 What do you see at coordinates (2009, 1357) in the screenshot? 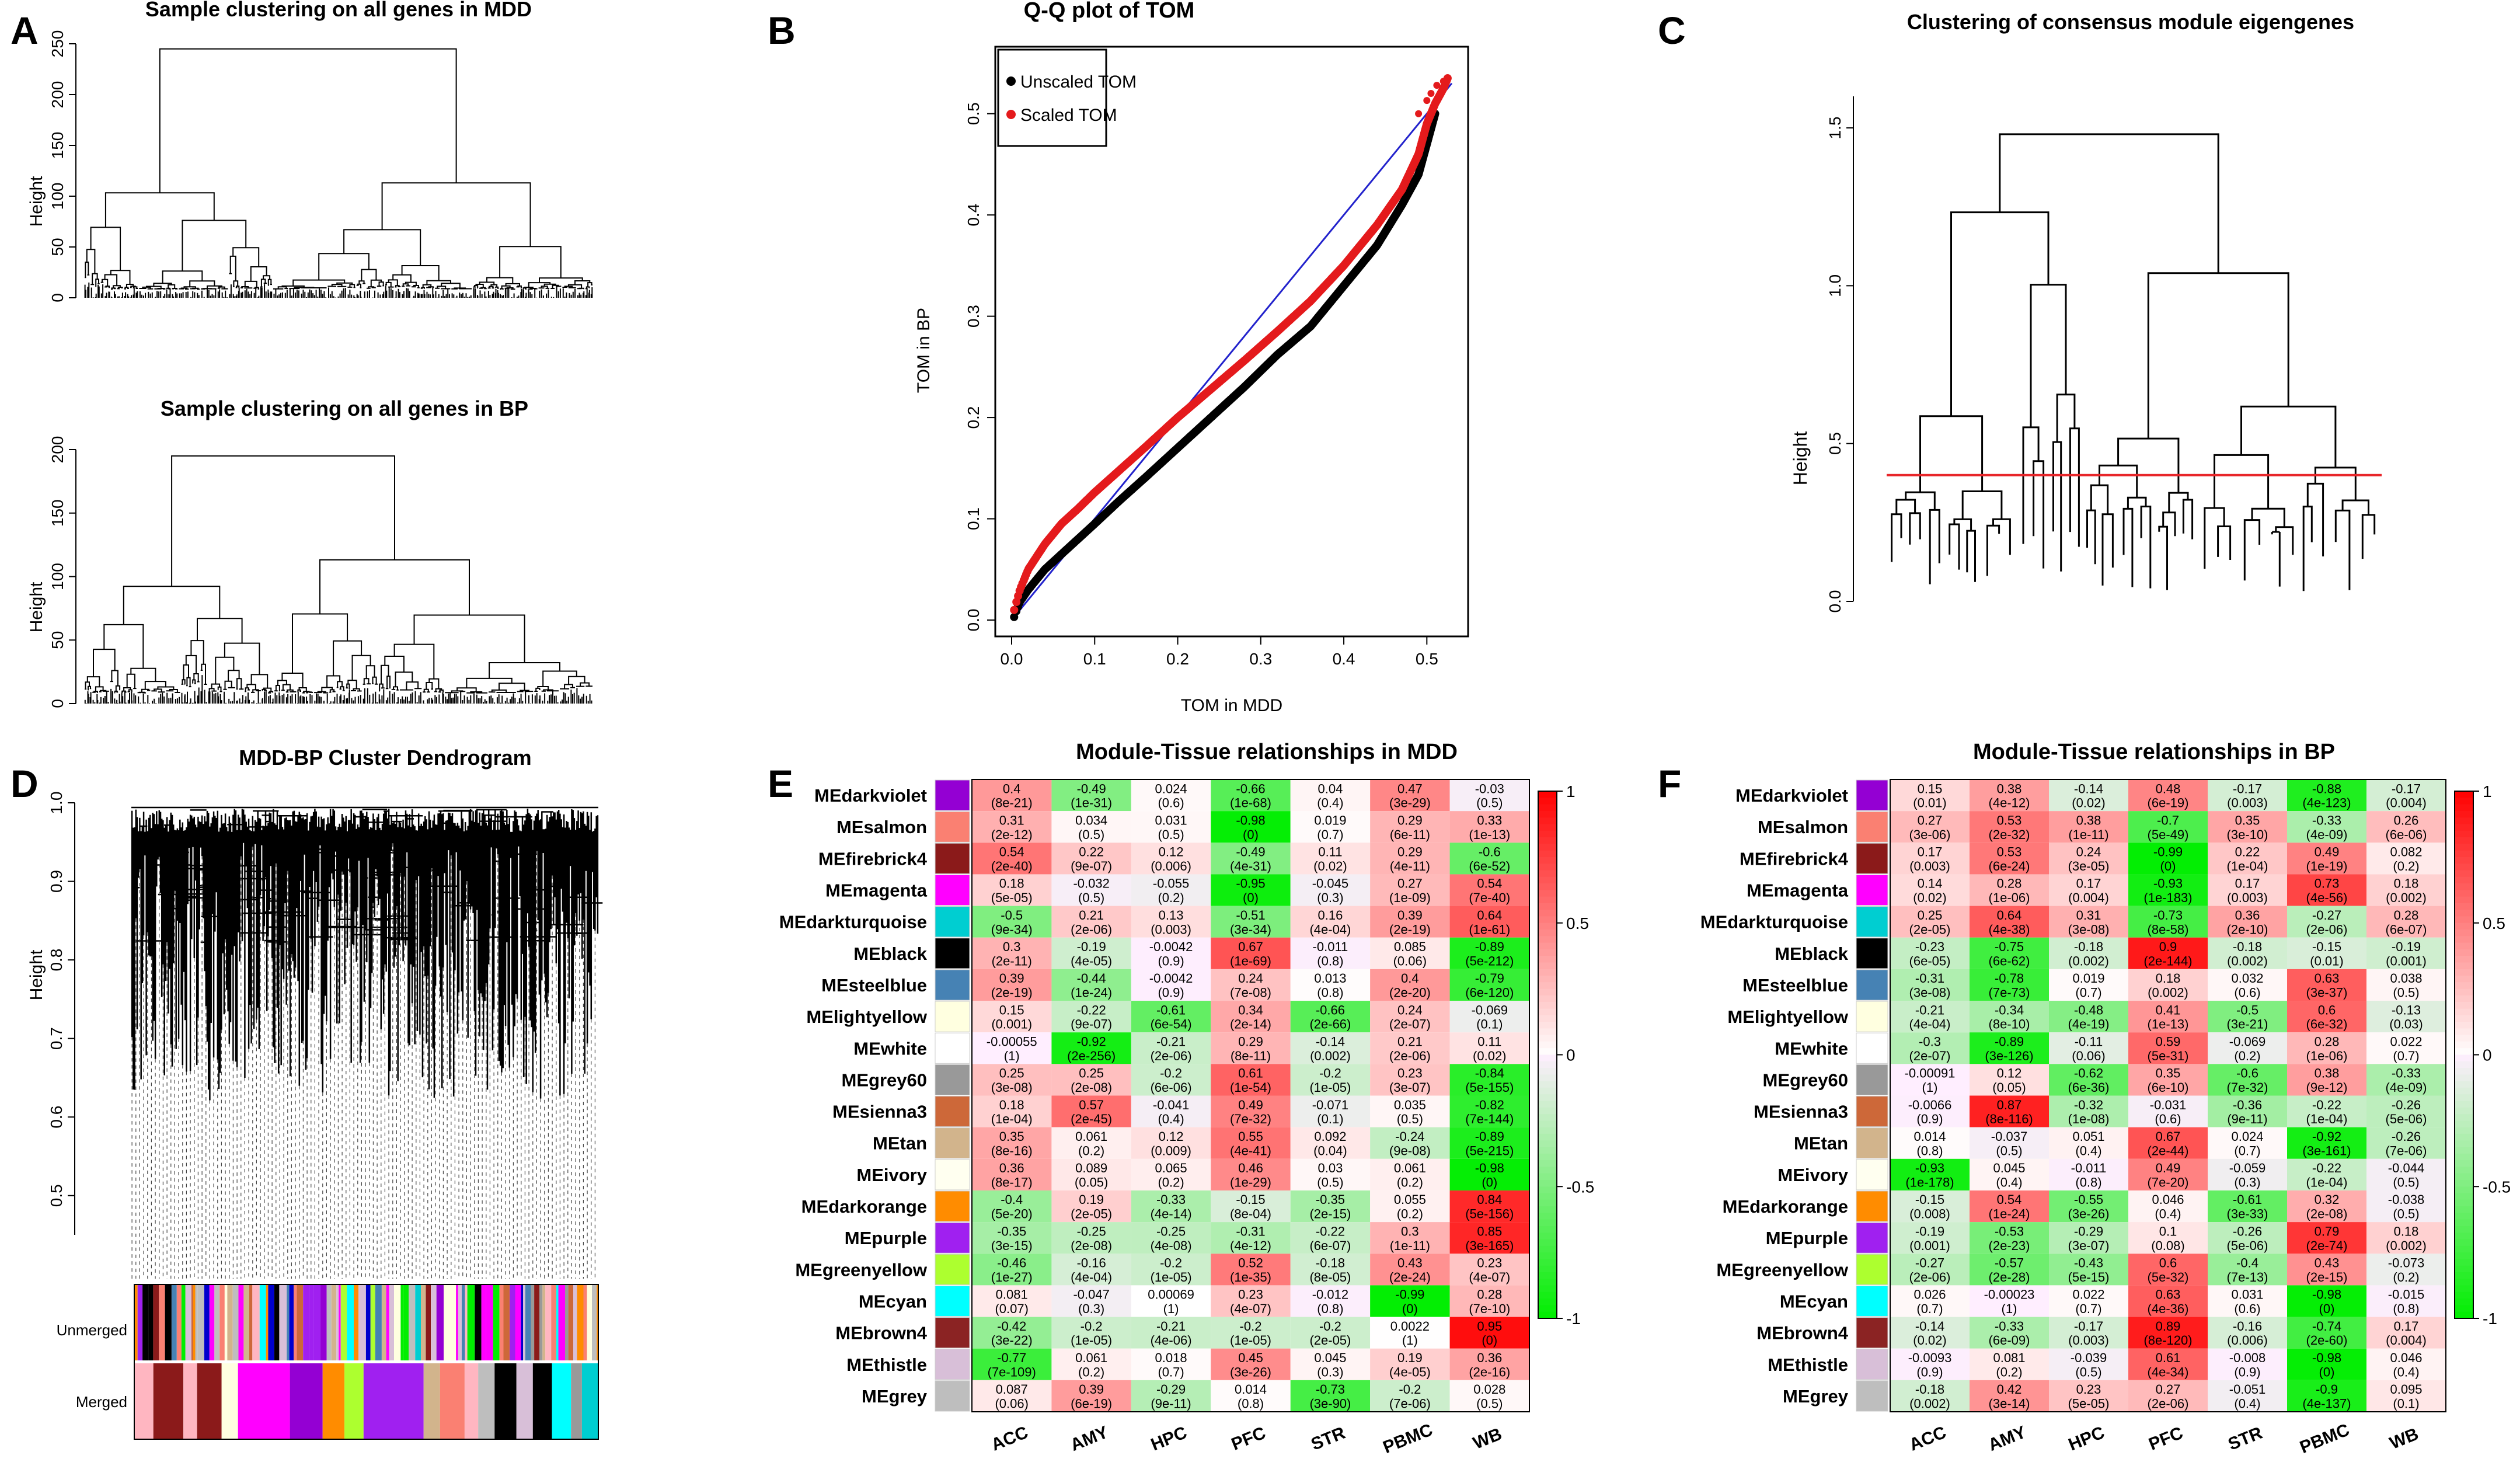
I see `cell-value-label: 0.081` at bounding box center [2009, 1357].